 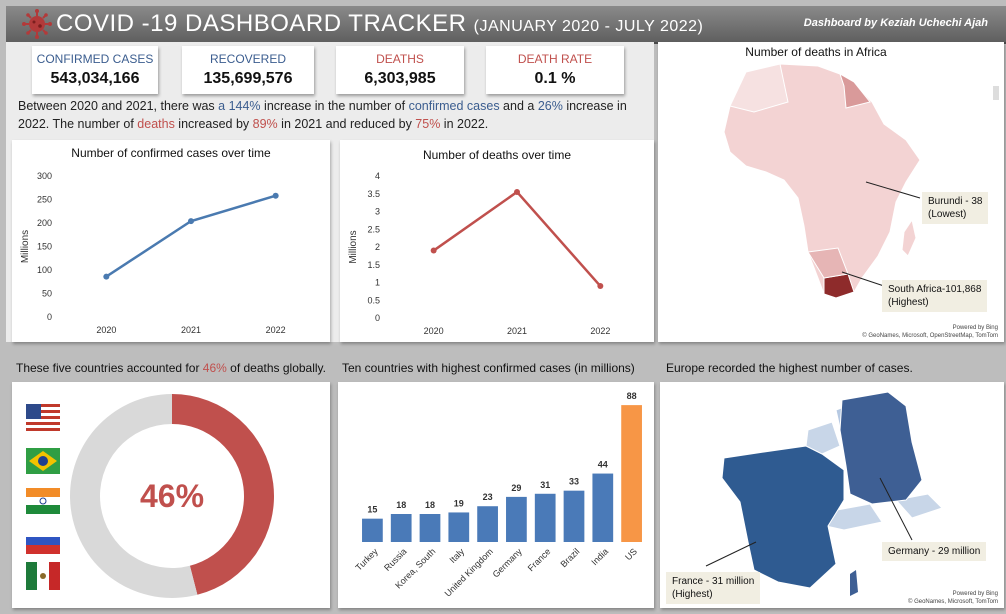 I want to click on donut-center-label: 46%, so click(x=172, y=496).